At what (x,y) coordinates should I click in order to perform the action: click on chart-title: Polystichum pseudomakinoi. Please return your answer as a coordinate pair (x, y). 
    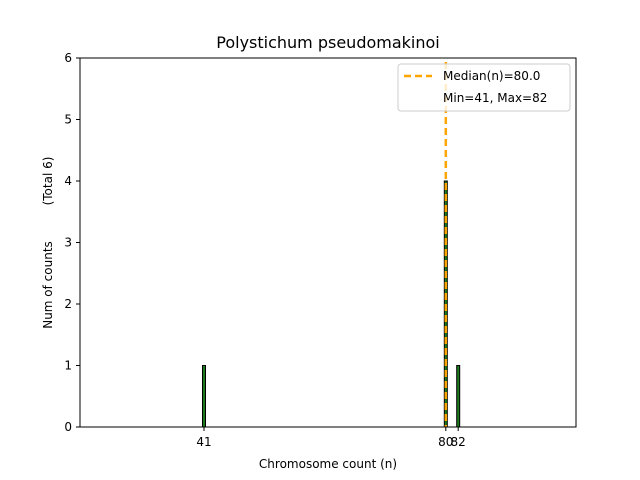
    Looking at the image, I should click on (327, 42).